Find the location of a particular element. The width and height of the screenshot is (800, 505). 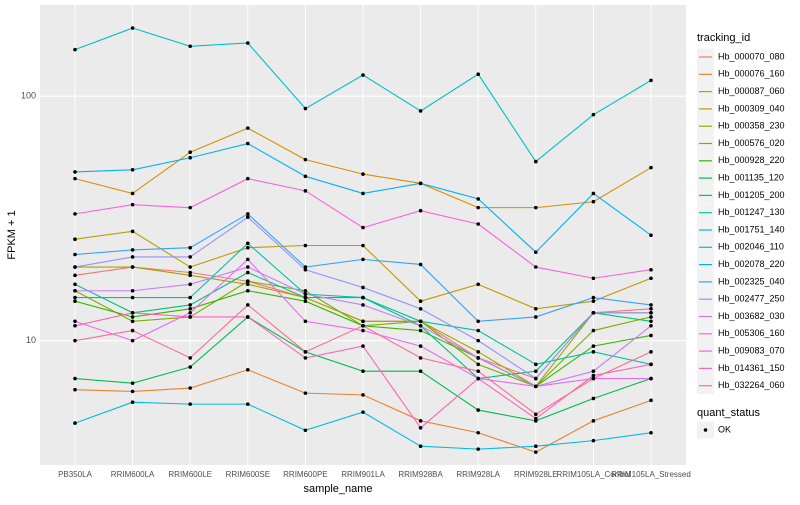

legend-label: Hb_000928_220 is located at coordinates (751, 160).